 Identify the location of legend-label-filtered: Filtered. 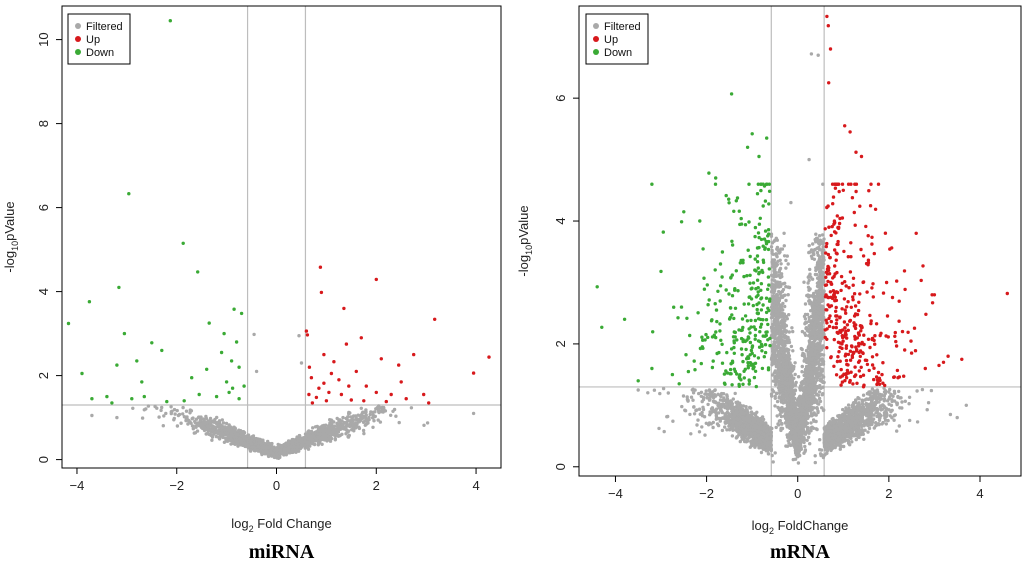
(104, 27).